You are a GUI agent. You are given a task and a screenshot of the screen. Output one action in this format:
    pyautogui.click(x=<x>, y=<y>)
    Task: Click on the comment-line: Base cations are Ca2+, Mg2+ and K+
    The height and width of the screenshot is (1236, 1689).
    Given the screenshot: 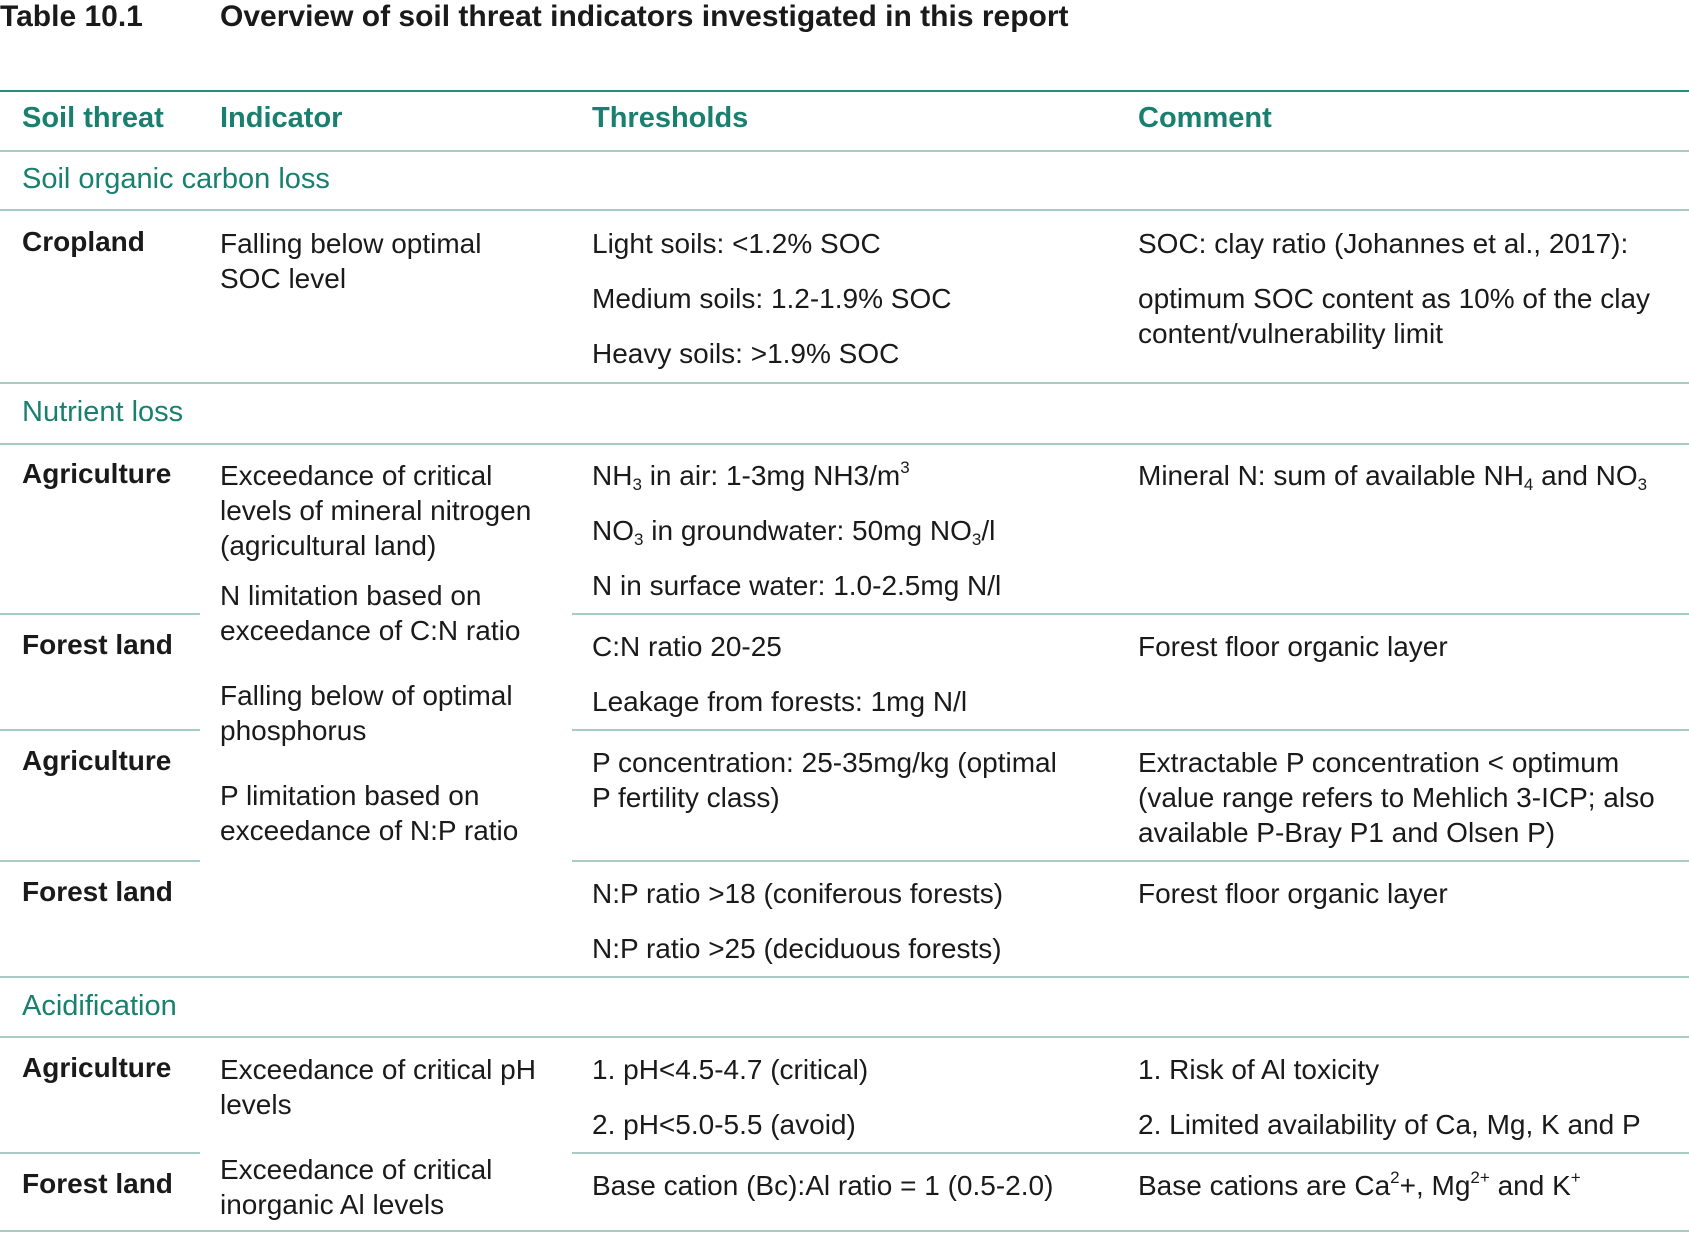 What is the action you would take?
    pyautogui.click(x=1359, y=1185)
    